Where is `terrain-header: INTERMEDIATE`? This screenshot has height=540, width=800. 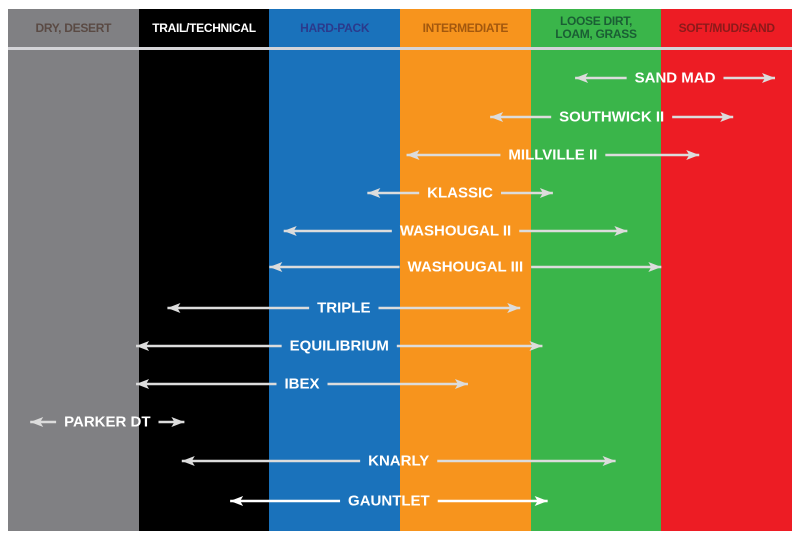 terrain-header: INTERMEDIATE is located at coordinates (465, 27).